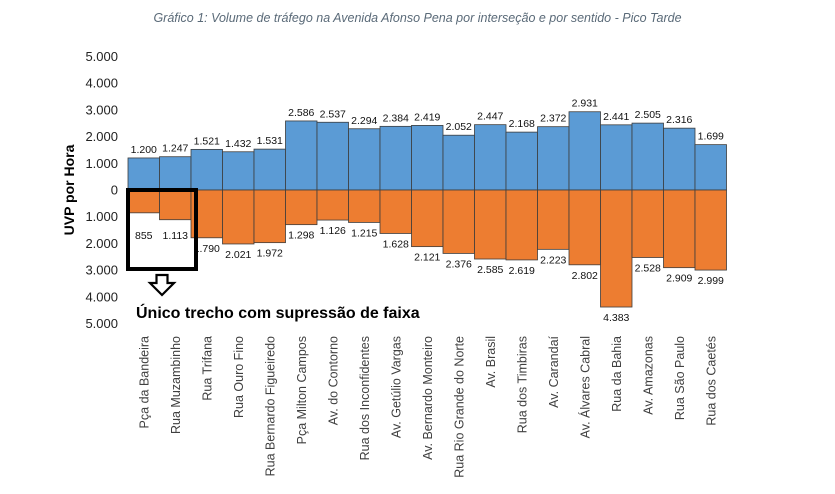 This screenshot has width=835, height=494. Describe the element at coordinates (491, 362) in the screenshot. I see `x-tick-label: Av. Brasil` at that location.